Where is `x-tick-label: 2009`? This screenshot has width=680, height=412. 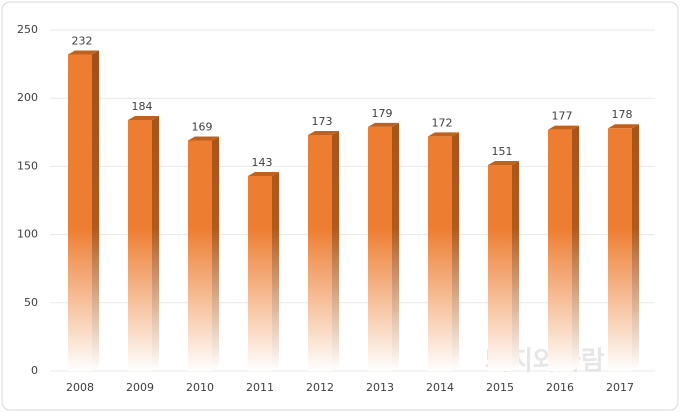 x-tick-label: 2009 is located at coordinates (140, 387).